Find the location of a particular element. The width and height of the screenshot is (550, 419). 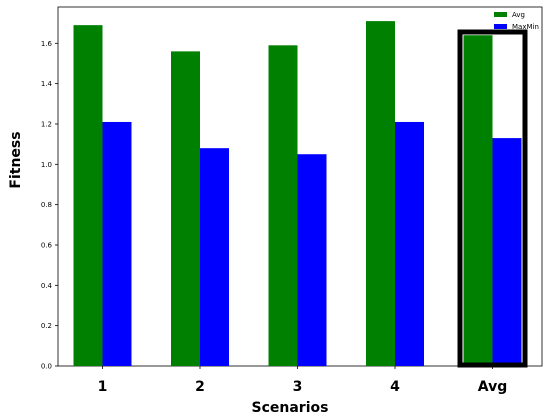

x-tick-label: 2 is located at coordinates (200, 387).